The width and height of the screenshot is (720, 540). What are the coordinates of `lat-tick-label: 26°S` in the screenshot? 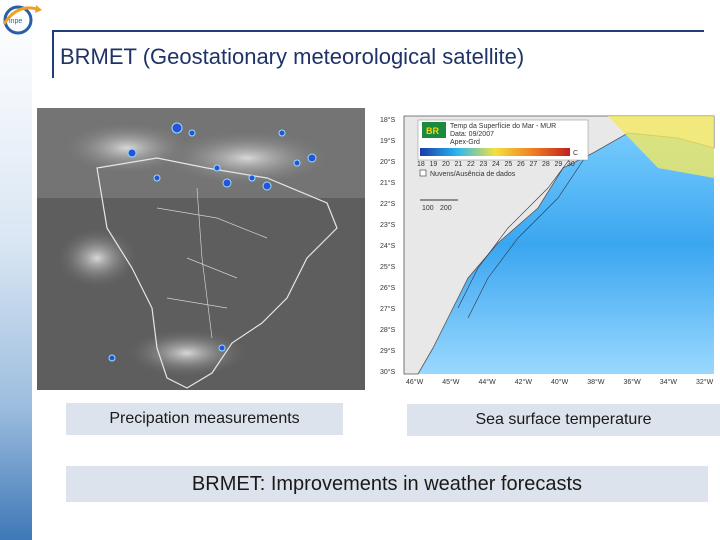 It's located at (388, 288).